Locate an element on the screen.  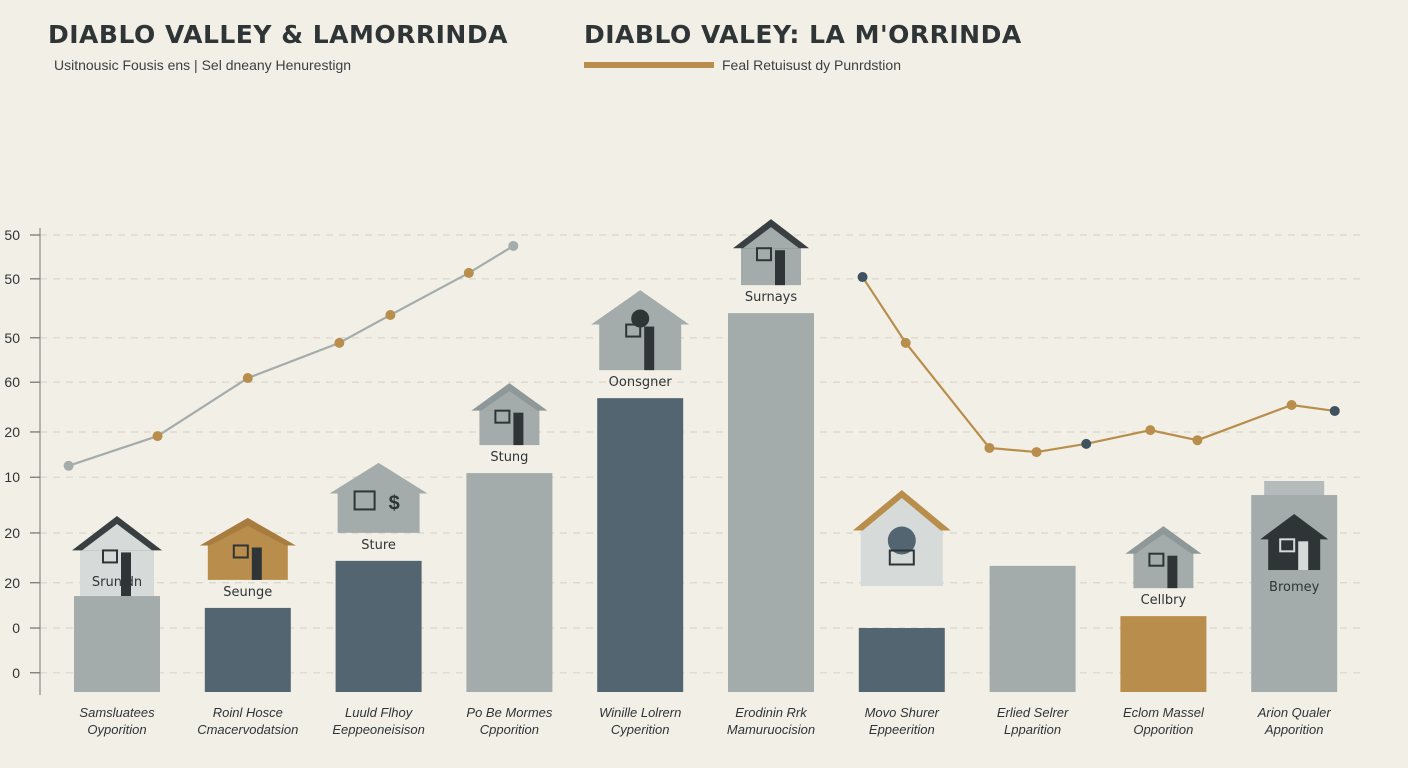
x-tick-label: Eppeerition is located at coordinates (902, 729).